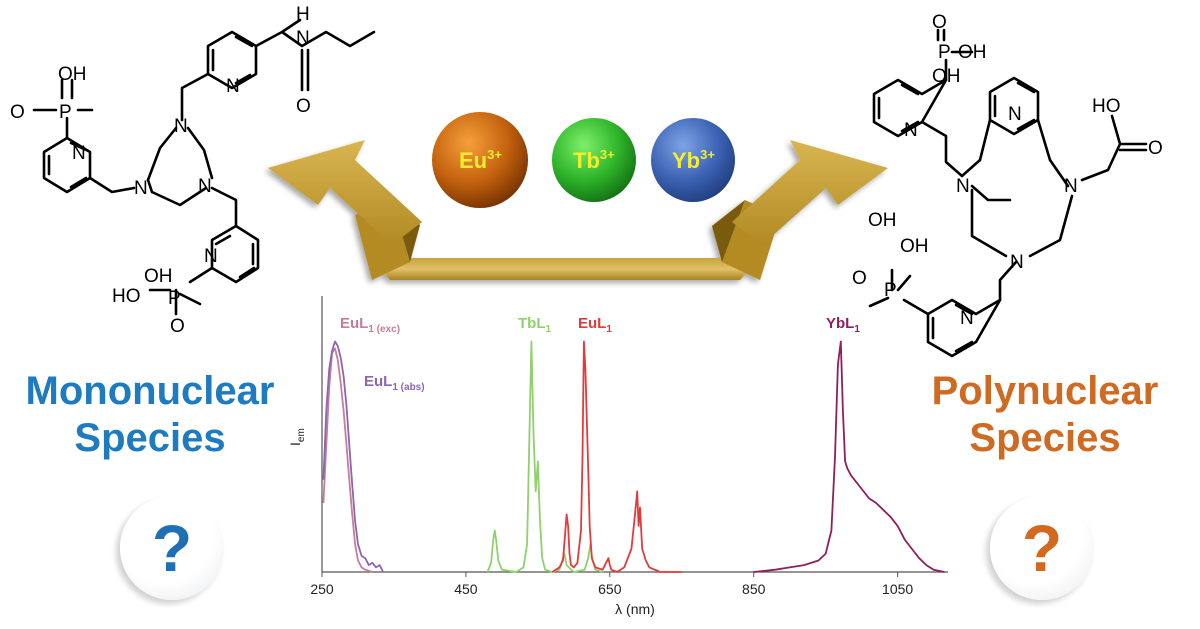 The height and width of the screenshot is (629, 1200). I want to click on double-headed-arrow, so click(578, 210).